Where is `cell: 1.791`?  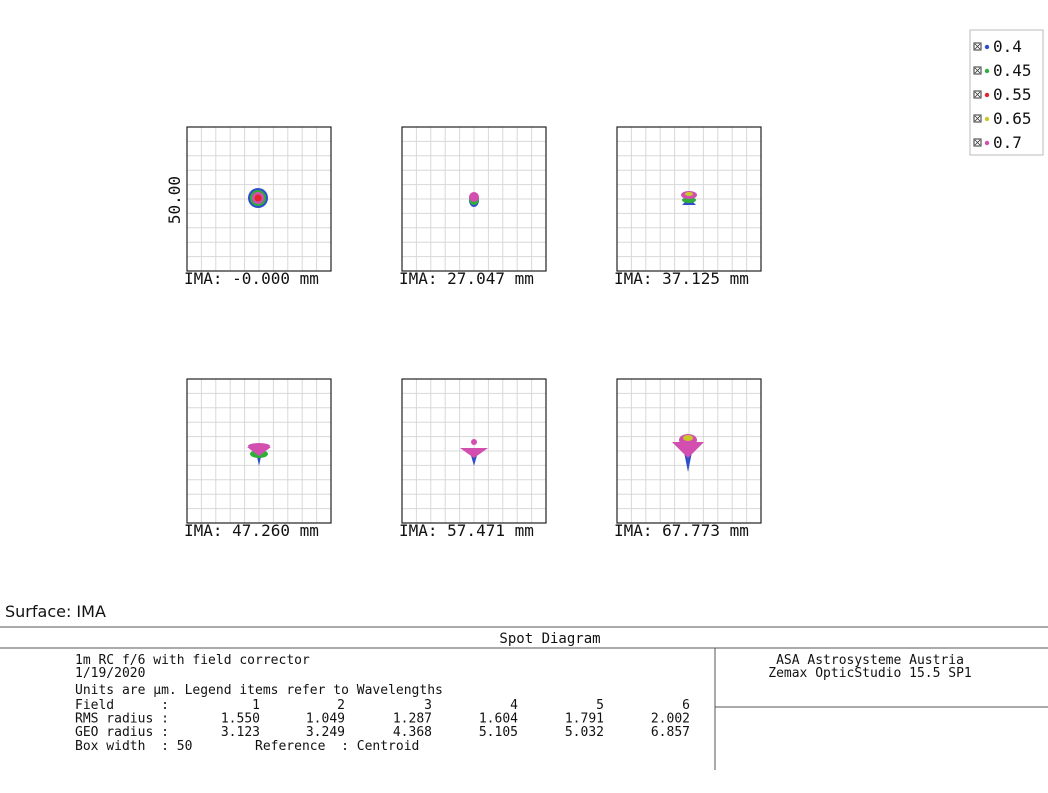
cell: 1.791 is located at coordinates (584, 719).